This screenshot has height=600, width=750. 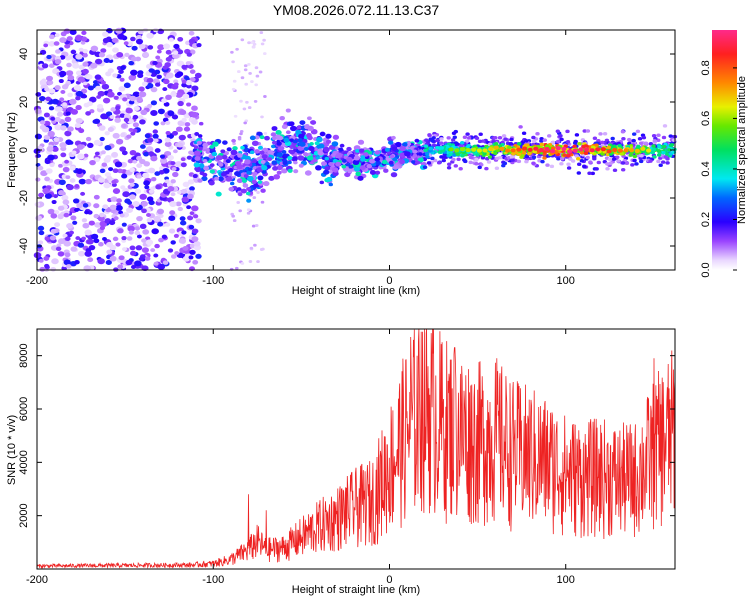 What do you see at coordinates (566, 281) in the screenshot?
I see `x-tick-label: 100` at bounding box center [566, 281].